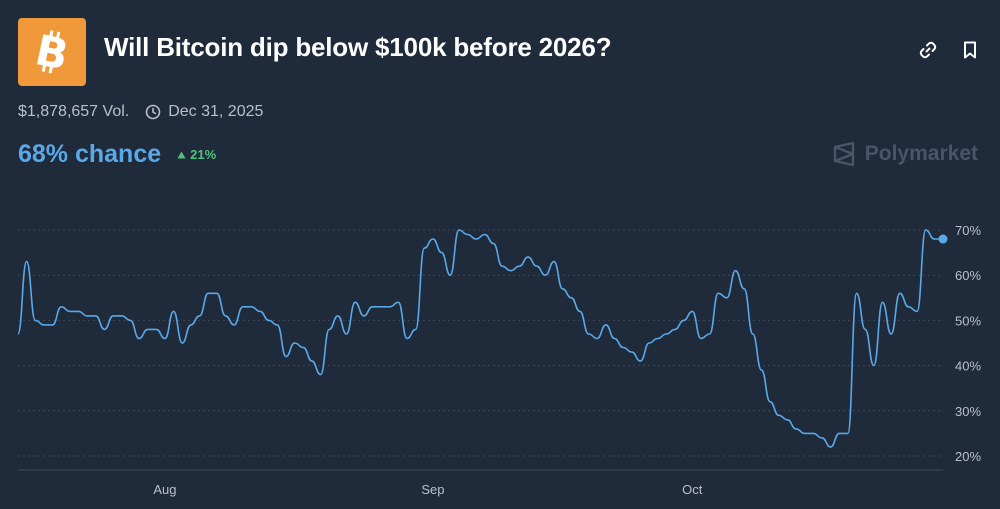 This screenshot has width=1000, height=509. Describe the element at coordinates (74, 111) in the screenshot. I see `volume-text: $1,878,657 Vol.` at that location.